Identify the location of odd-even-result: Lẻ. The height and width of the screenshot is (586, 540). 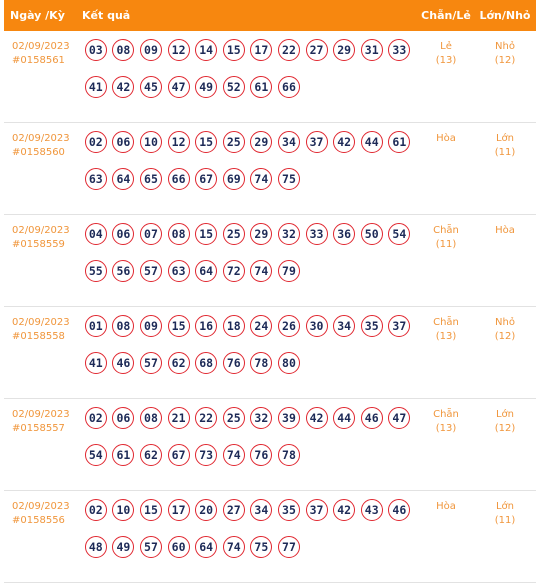
(446, 46).